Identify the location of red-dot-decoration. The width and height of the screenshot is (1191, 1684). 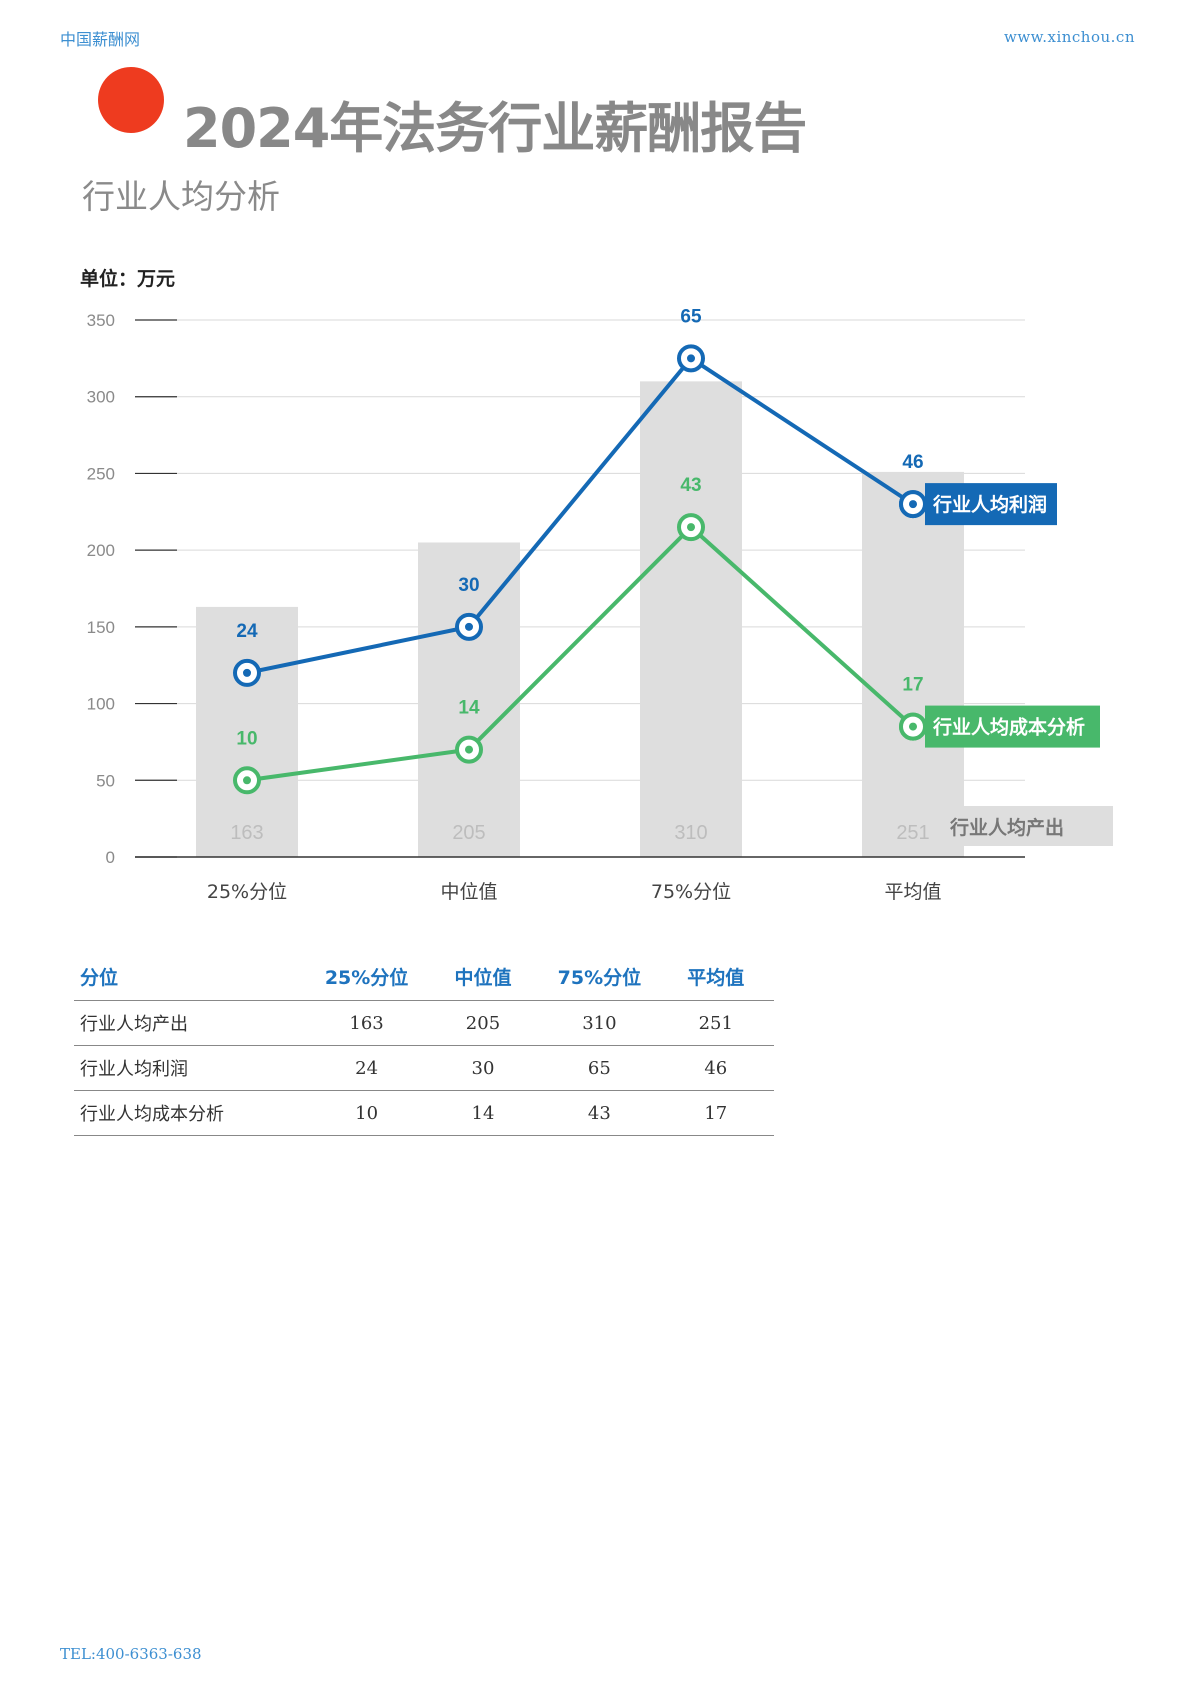
(131, 100).